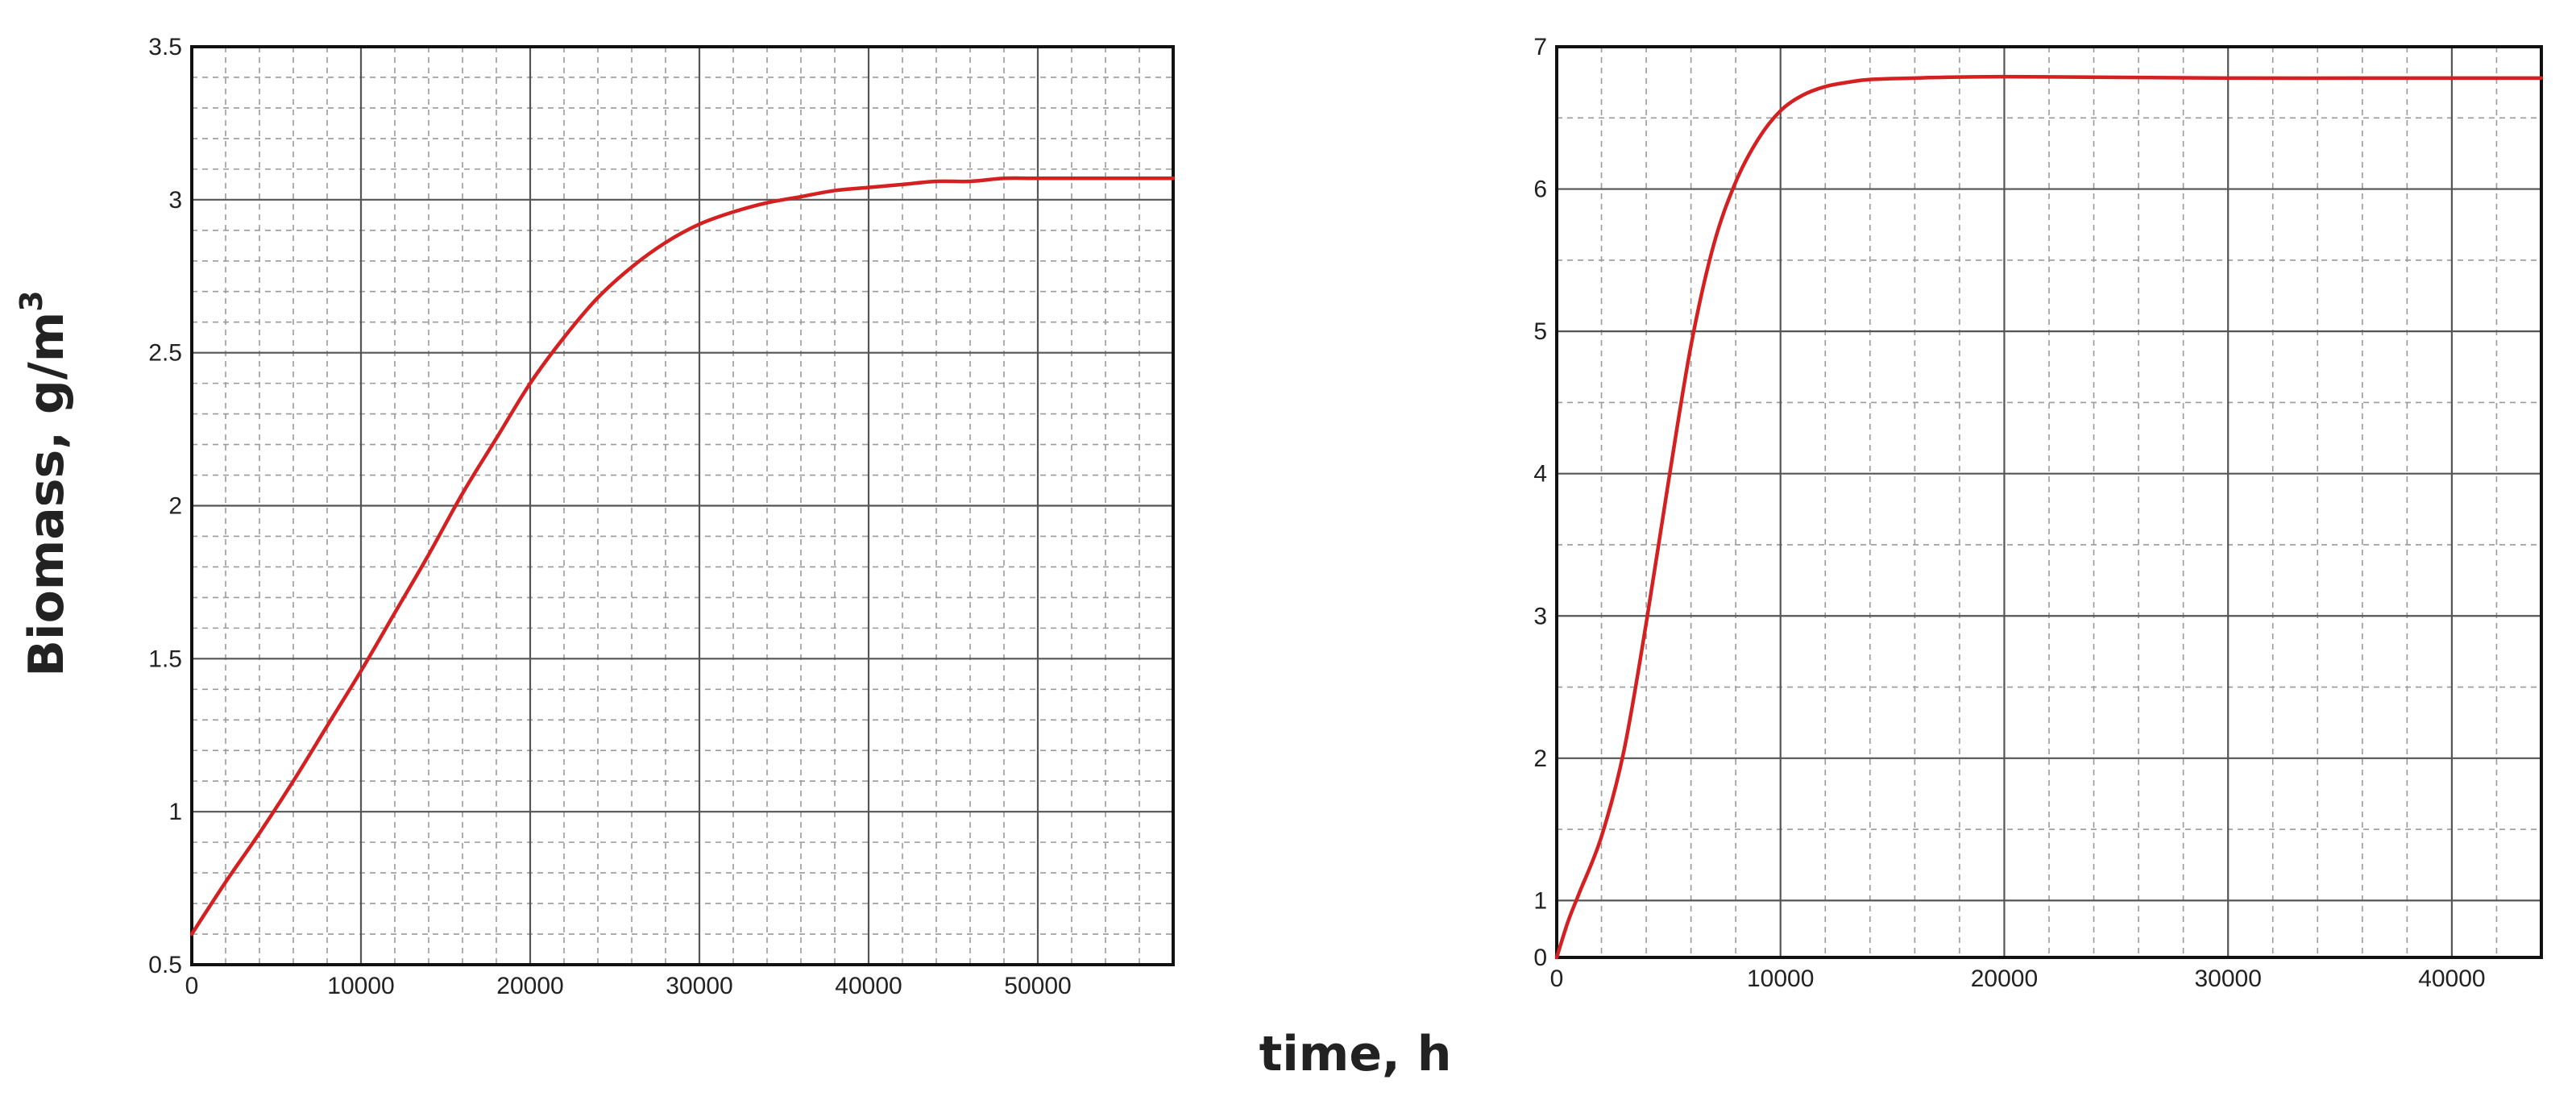 The image size is (2576, 1117). Describe the element at coordinates (1540, 47) in the screenshot. I see `y-tick-label: 7` at that location.